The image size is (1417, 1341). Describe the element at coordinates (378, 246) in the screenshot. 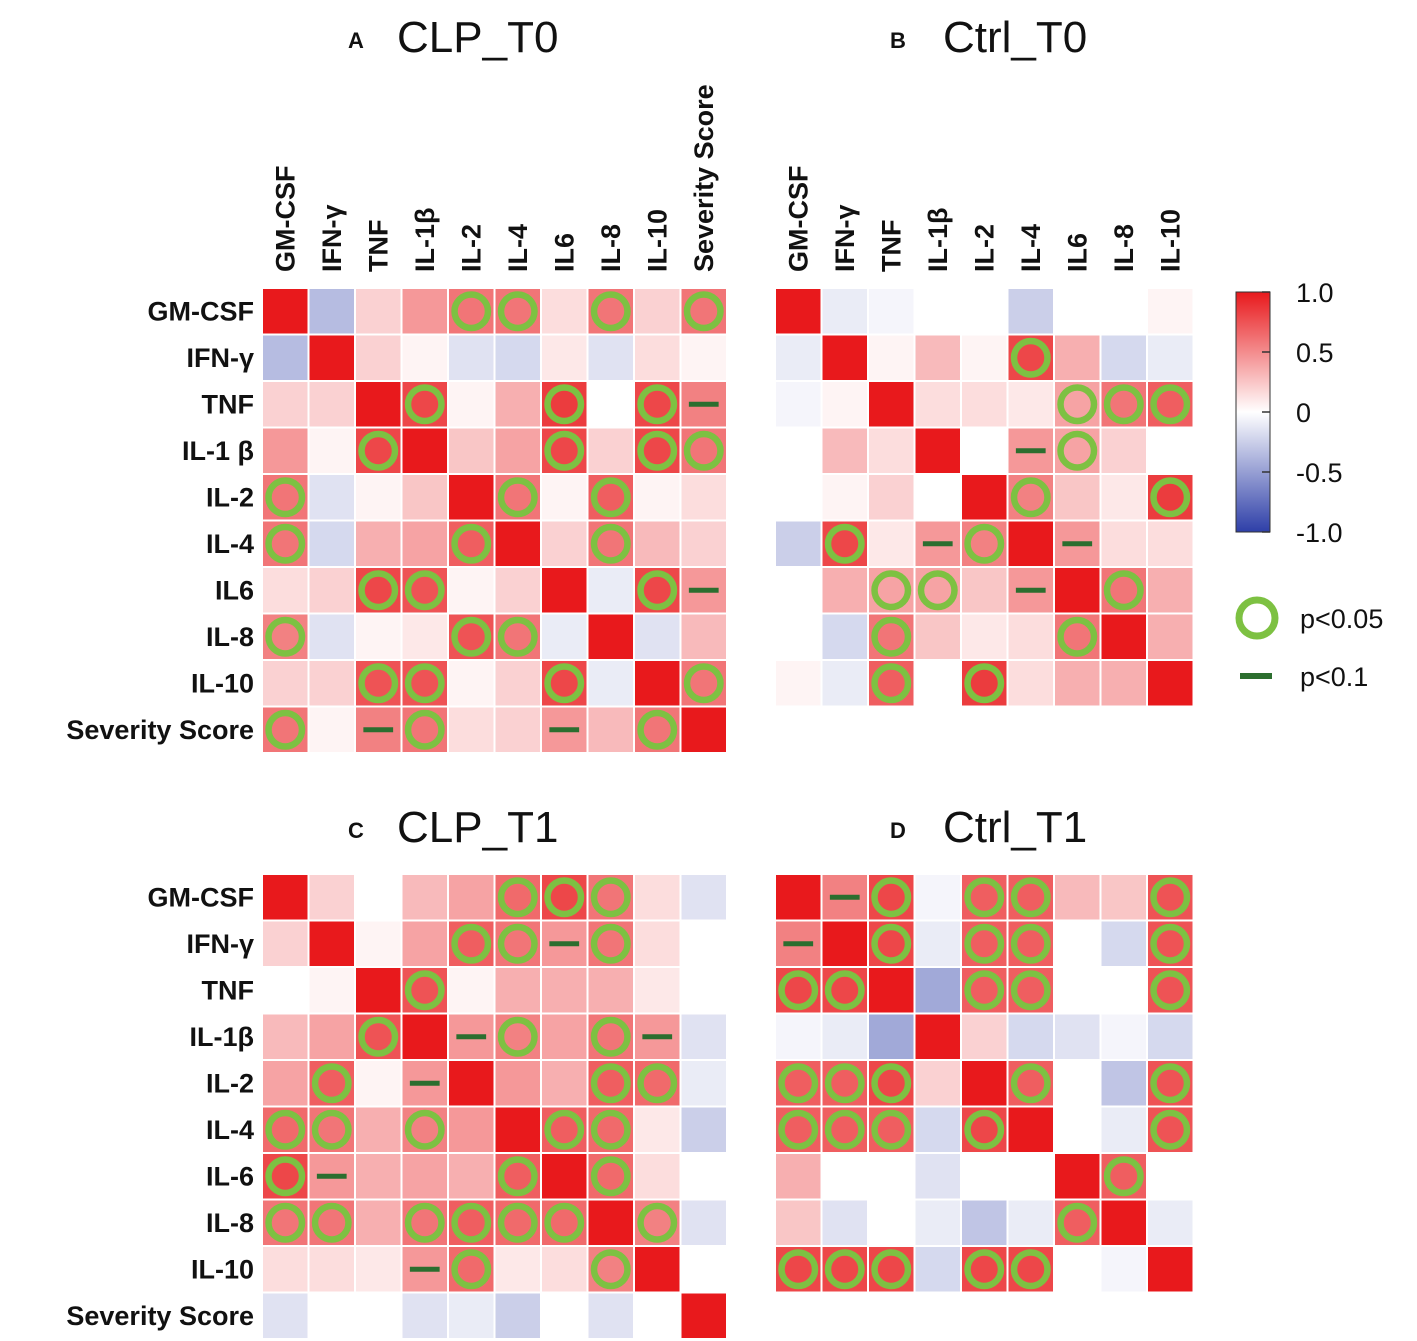

I see `column-label: TNF` at that location.